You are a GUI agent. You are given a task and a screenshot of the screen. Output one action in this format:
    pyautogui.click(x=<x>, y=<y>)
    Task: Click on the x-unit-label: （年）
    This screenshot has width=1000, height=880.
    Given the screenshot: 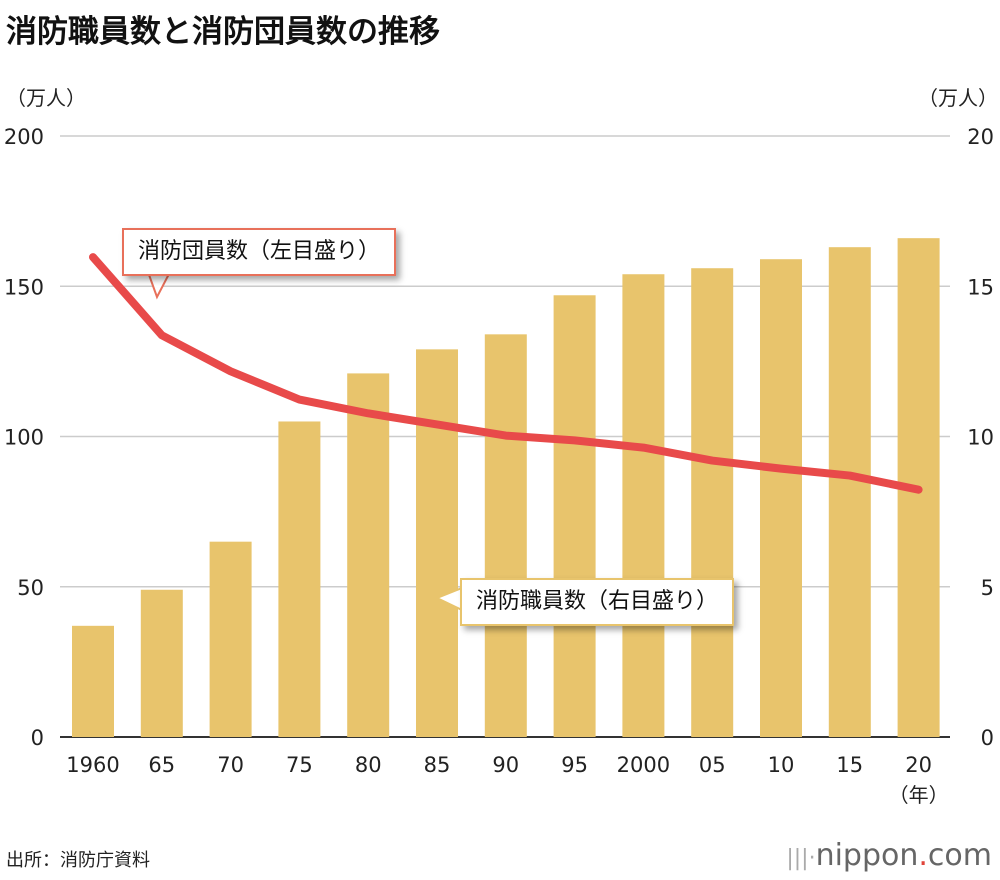 What is the action you would take?
    pyautogui.click(x=919, y=795)
    